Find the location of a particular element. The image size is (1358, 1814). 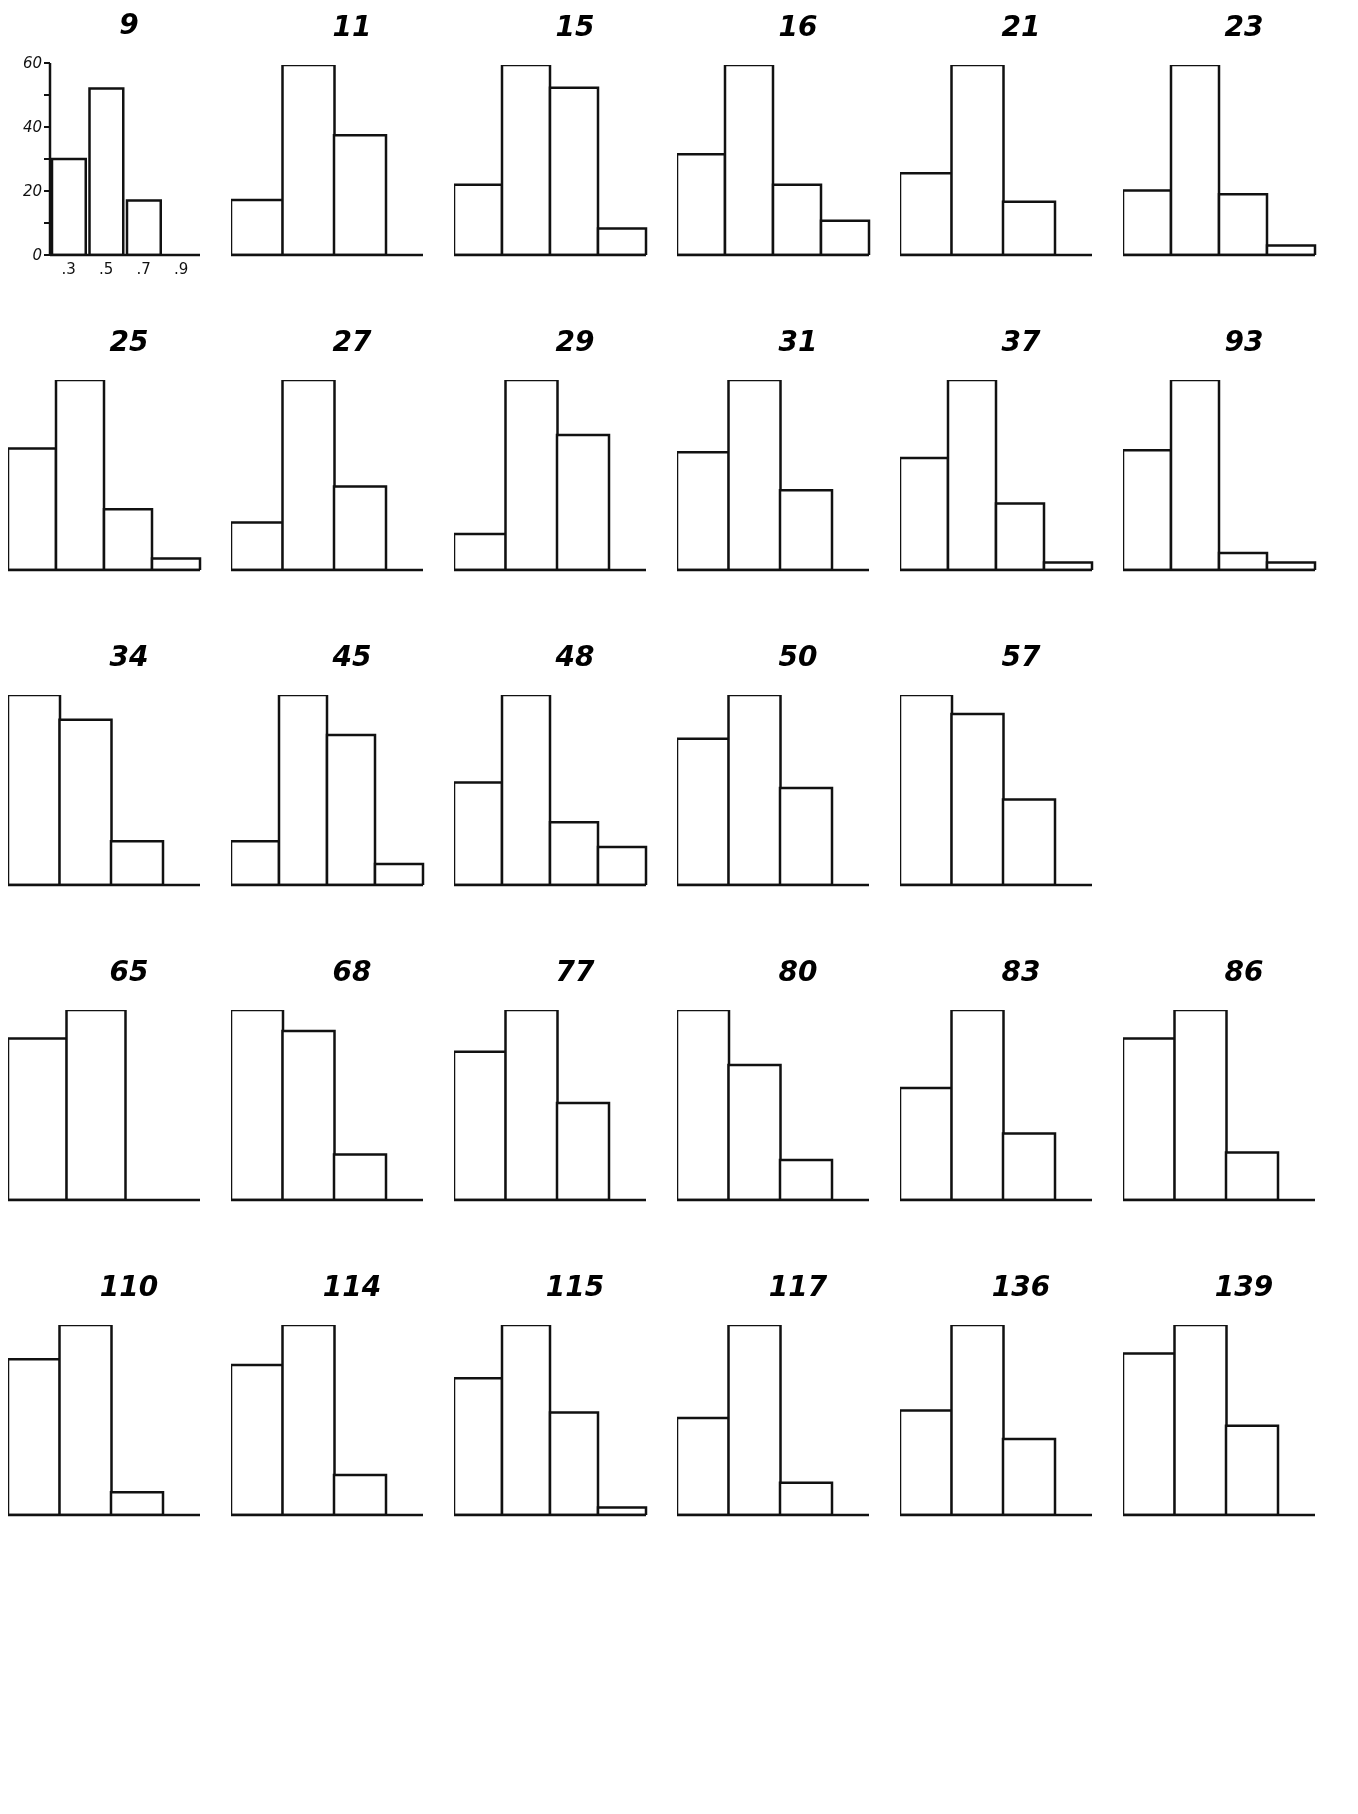

chart-title: 15 is located at coordinates (575, 26).